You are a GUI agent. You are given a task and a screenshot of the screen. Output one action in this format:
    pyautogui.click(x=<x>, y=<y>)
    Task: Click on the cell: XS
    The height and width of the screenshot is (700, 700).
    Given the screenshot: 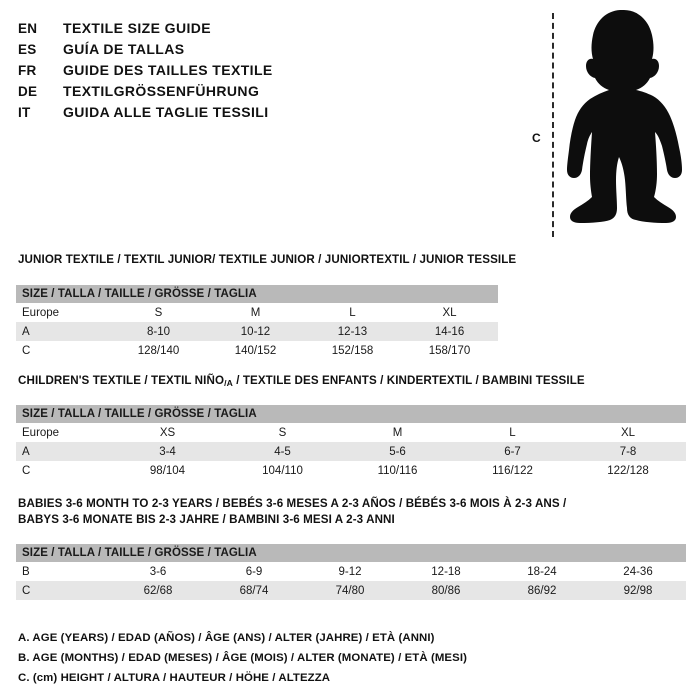 What is the action you would take?
    pyautogui.click(x=167, y=432)
    